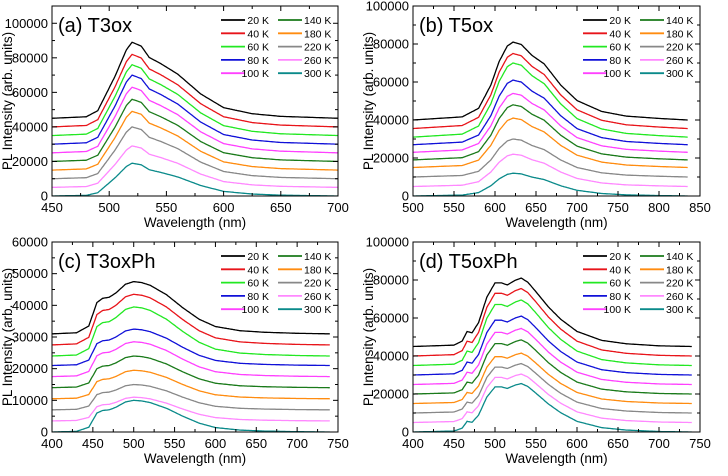  What do you see at coordinates (109, 207) in the screenshot?
I see `x-tick-label: 500` at bounding box center [109, 207].